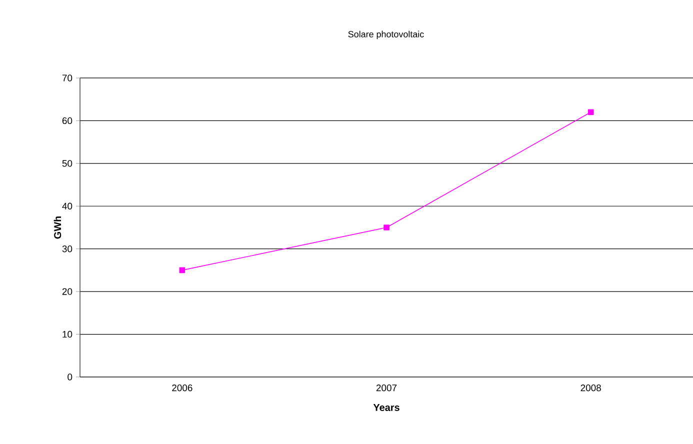  Describe the element at coordinates (67, 78) in the screenshot. I see `y-tick-label: 70` at that location.